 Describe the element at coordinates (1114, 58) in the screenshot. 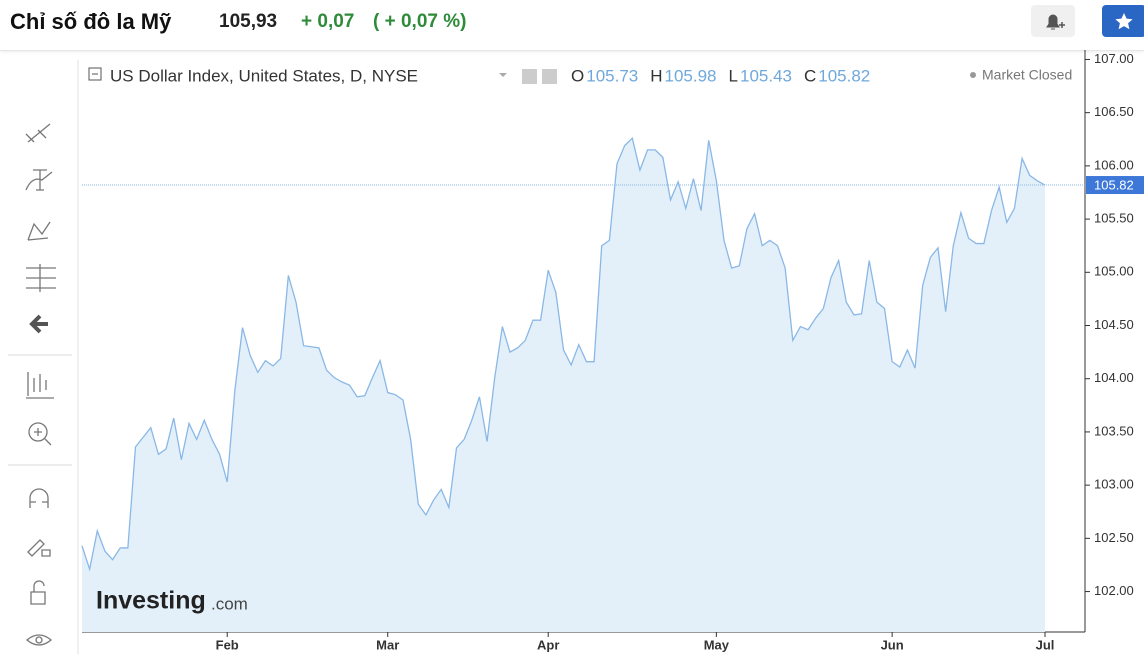

I see `y-tick-label: 107.00` at that location.